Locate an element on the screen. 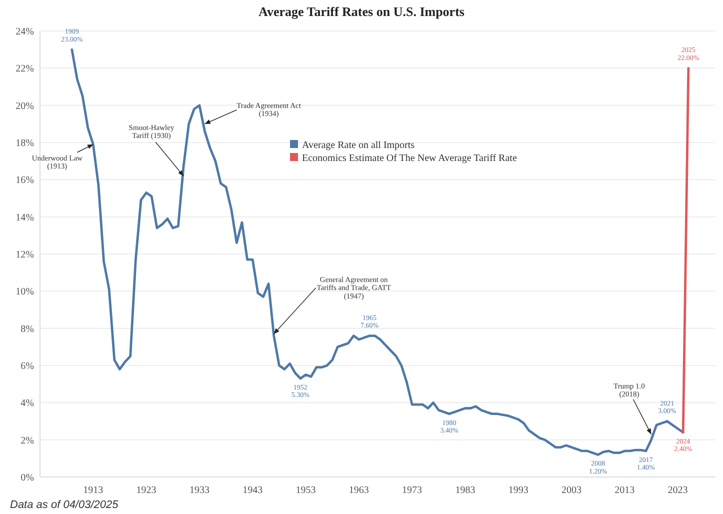 This screenshot has width=723, height=514. x-tick-label: 1983 is located at coordinates (465, 490).